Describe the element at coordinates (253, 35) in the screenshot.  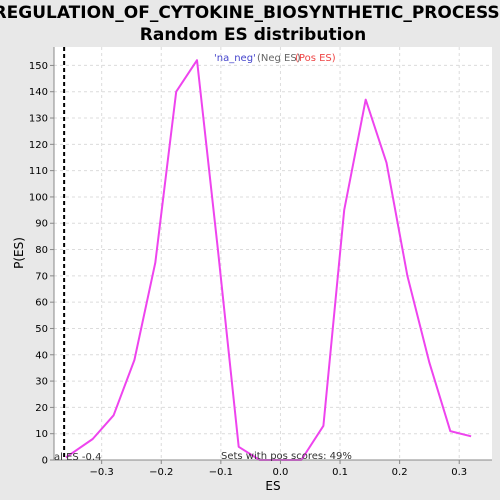
I see `chart-title-line2: Random ES distribution` at that location.